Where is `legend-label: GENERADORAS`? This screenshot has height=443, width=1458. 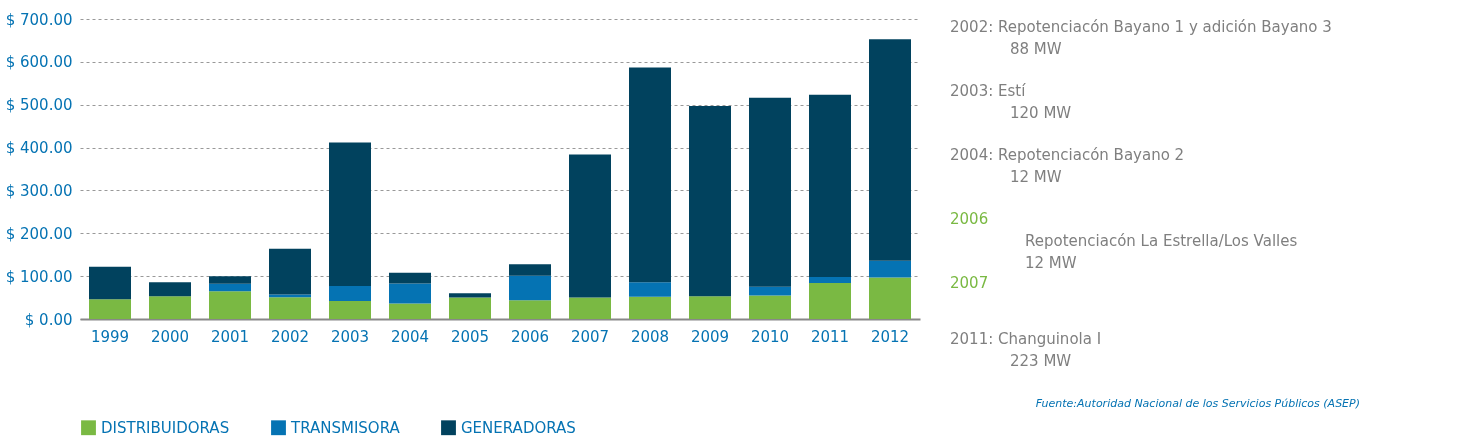
legend-label: GENERADORAS is located at coordinates (518, 427).